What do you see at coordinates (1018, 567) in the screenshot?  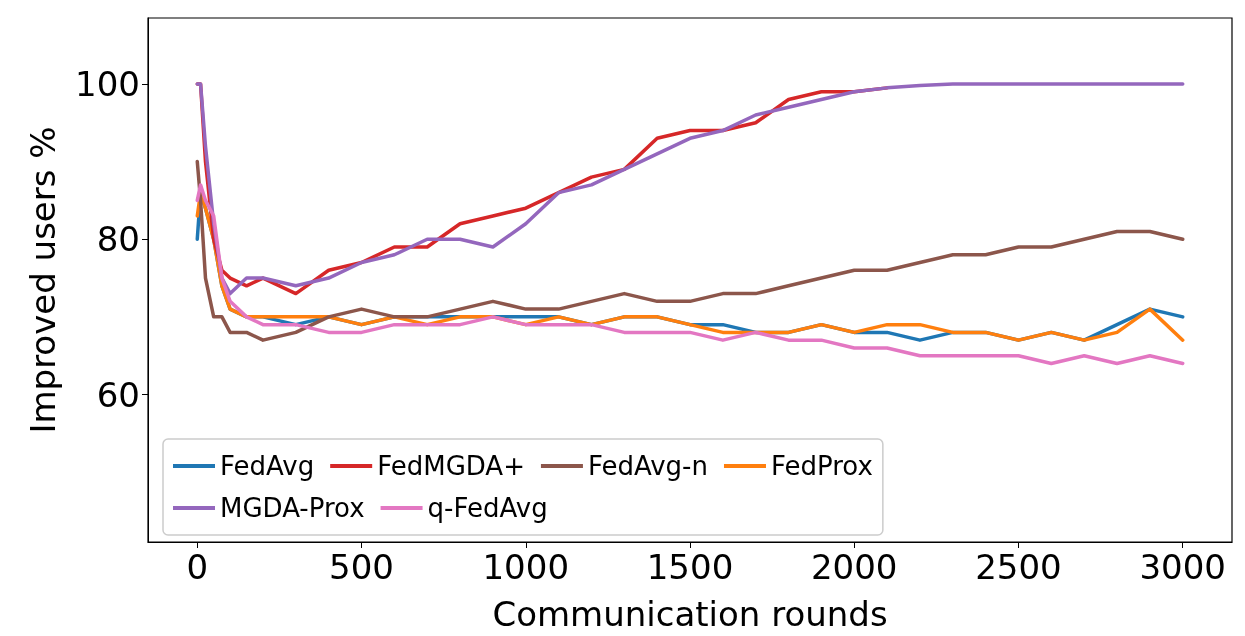 I see `x-tick-label: 2500` at bounding box center [1018, 567].